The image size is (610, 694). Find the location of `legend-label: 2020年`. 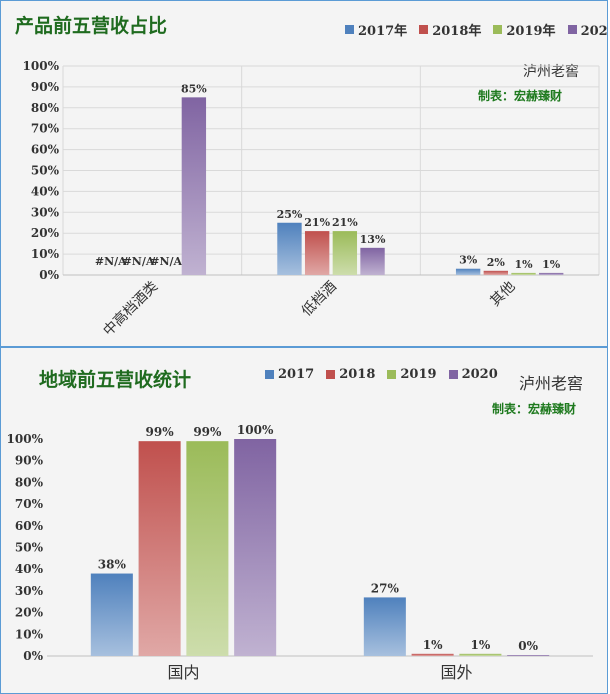

legend-label: 2020年 is located at coordinates (594, 31).